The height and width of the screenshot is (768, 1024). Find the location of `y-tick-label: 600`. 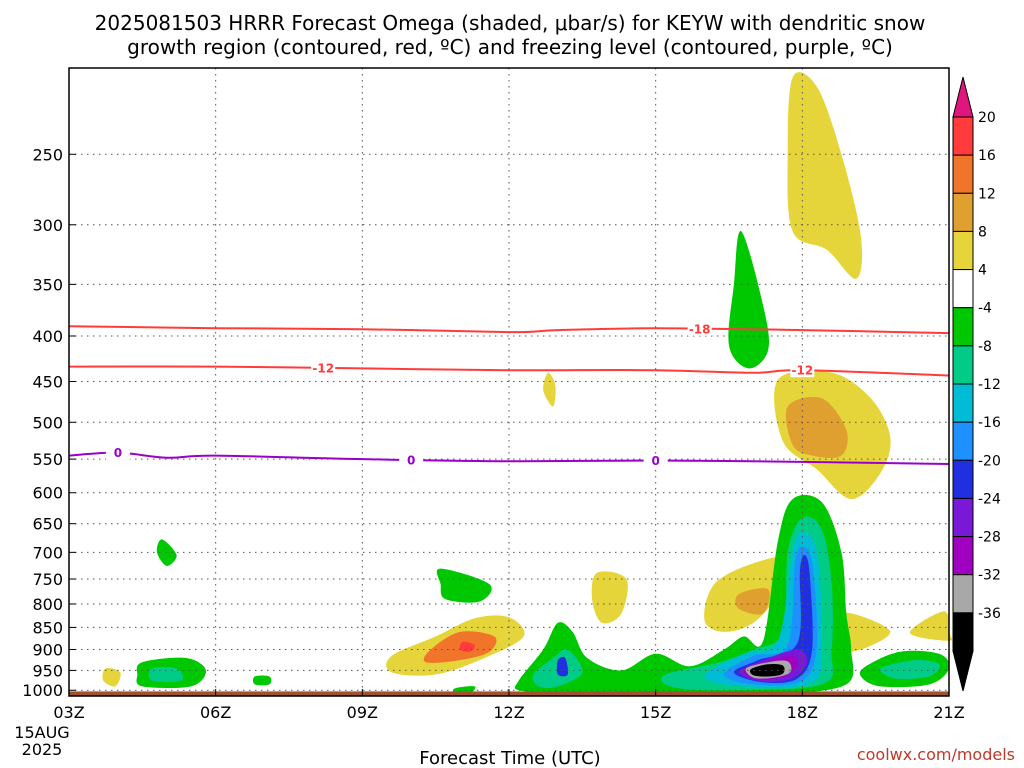

y-tick-label: 600 is located at coordinates (47, 493).